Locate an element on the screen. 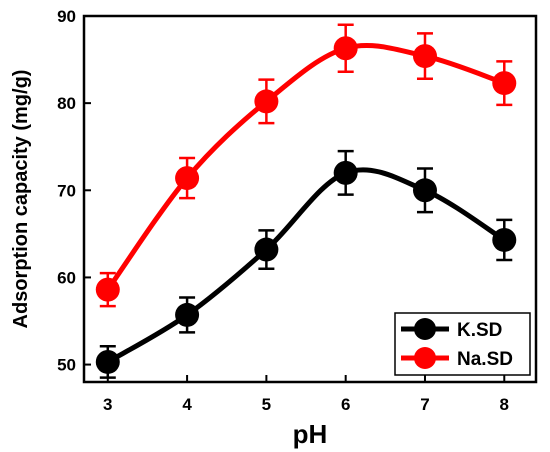 The width and height of the screenshot is (550, 452). x-tick-label: 8 is located at coordinates (504, 404).